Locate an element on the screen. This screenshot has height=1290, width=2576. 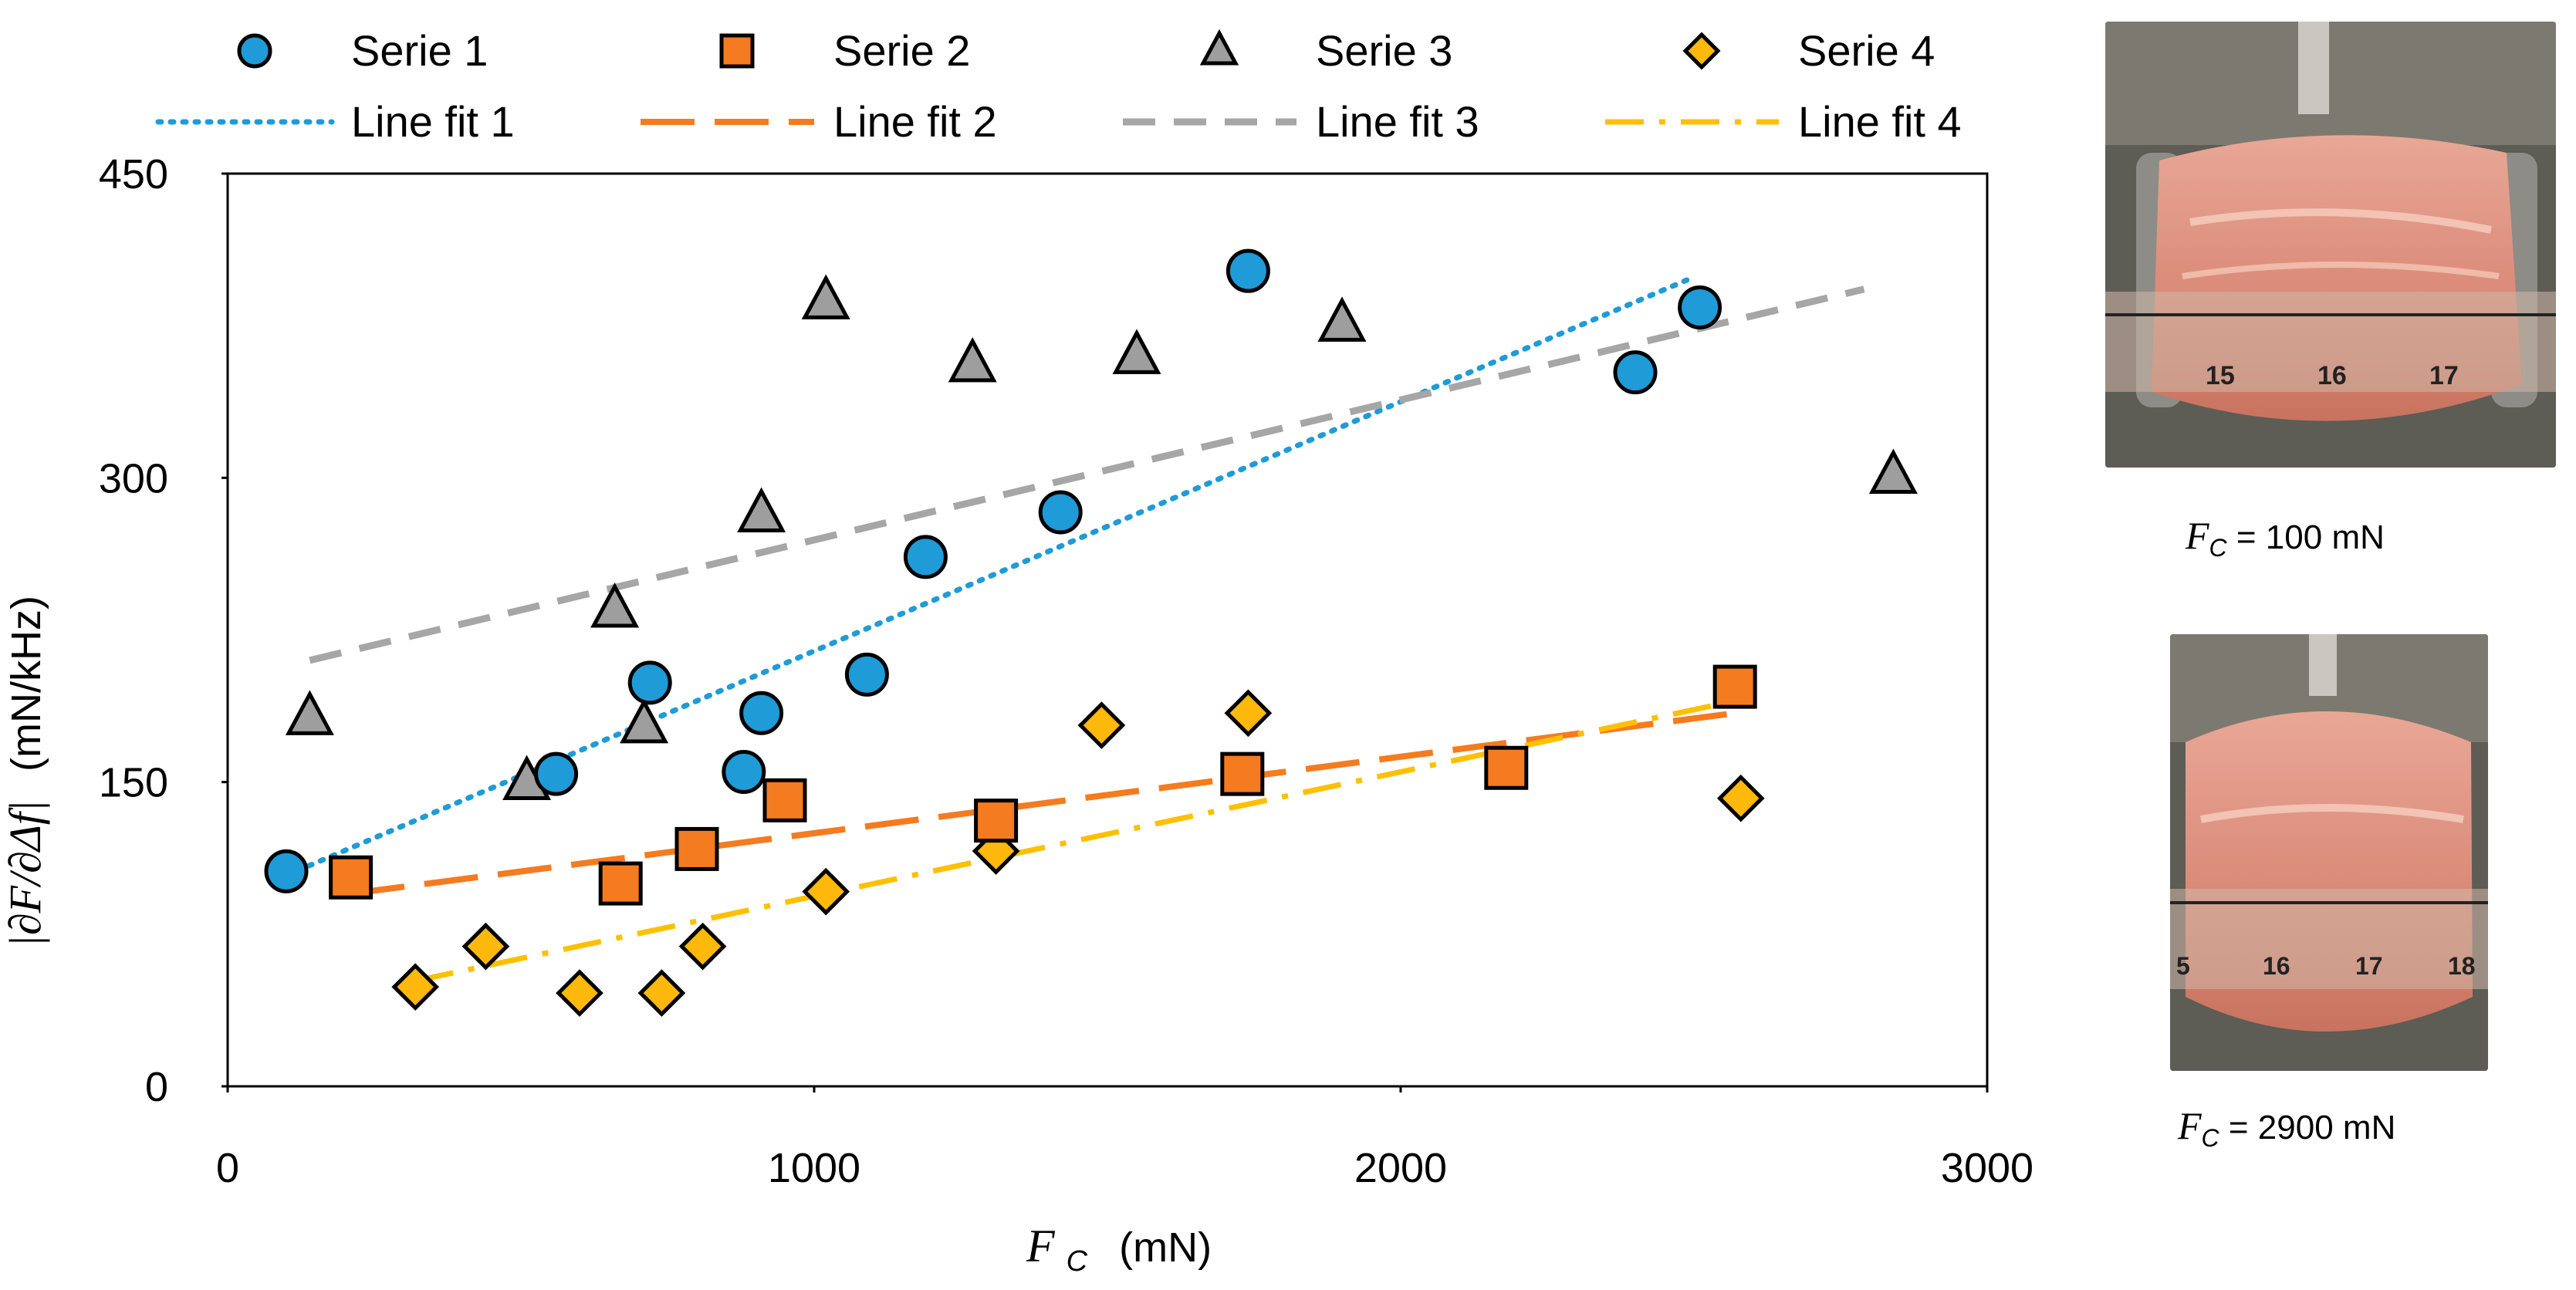
ruler-label: 5 is located at coordinates (2183, 966).